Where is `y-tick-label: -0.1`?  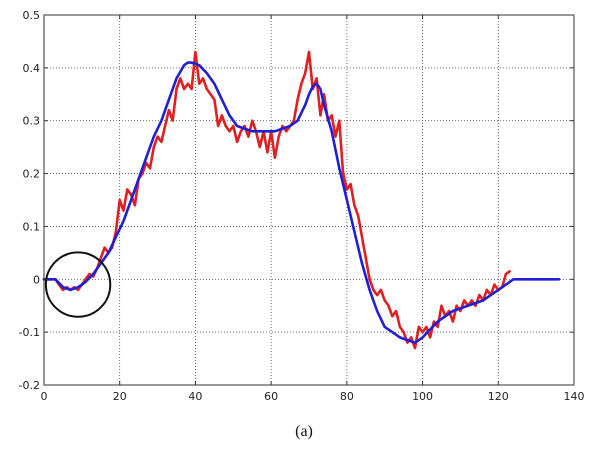 y-tick-label: -0.1 is located at coordinates (29, 332).